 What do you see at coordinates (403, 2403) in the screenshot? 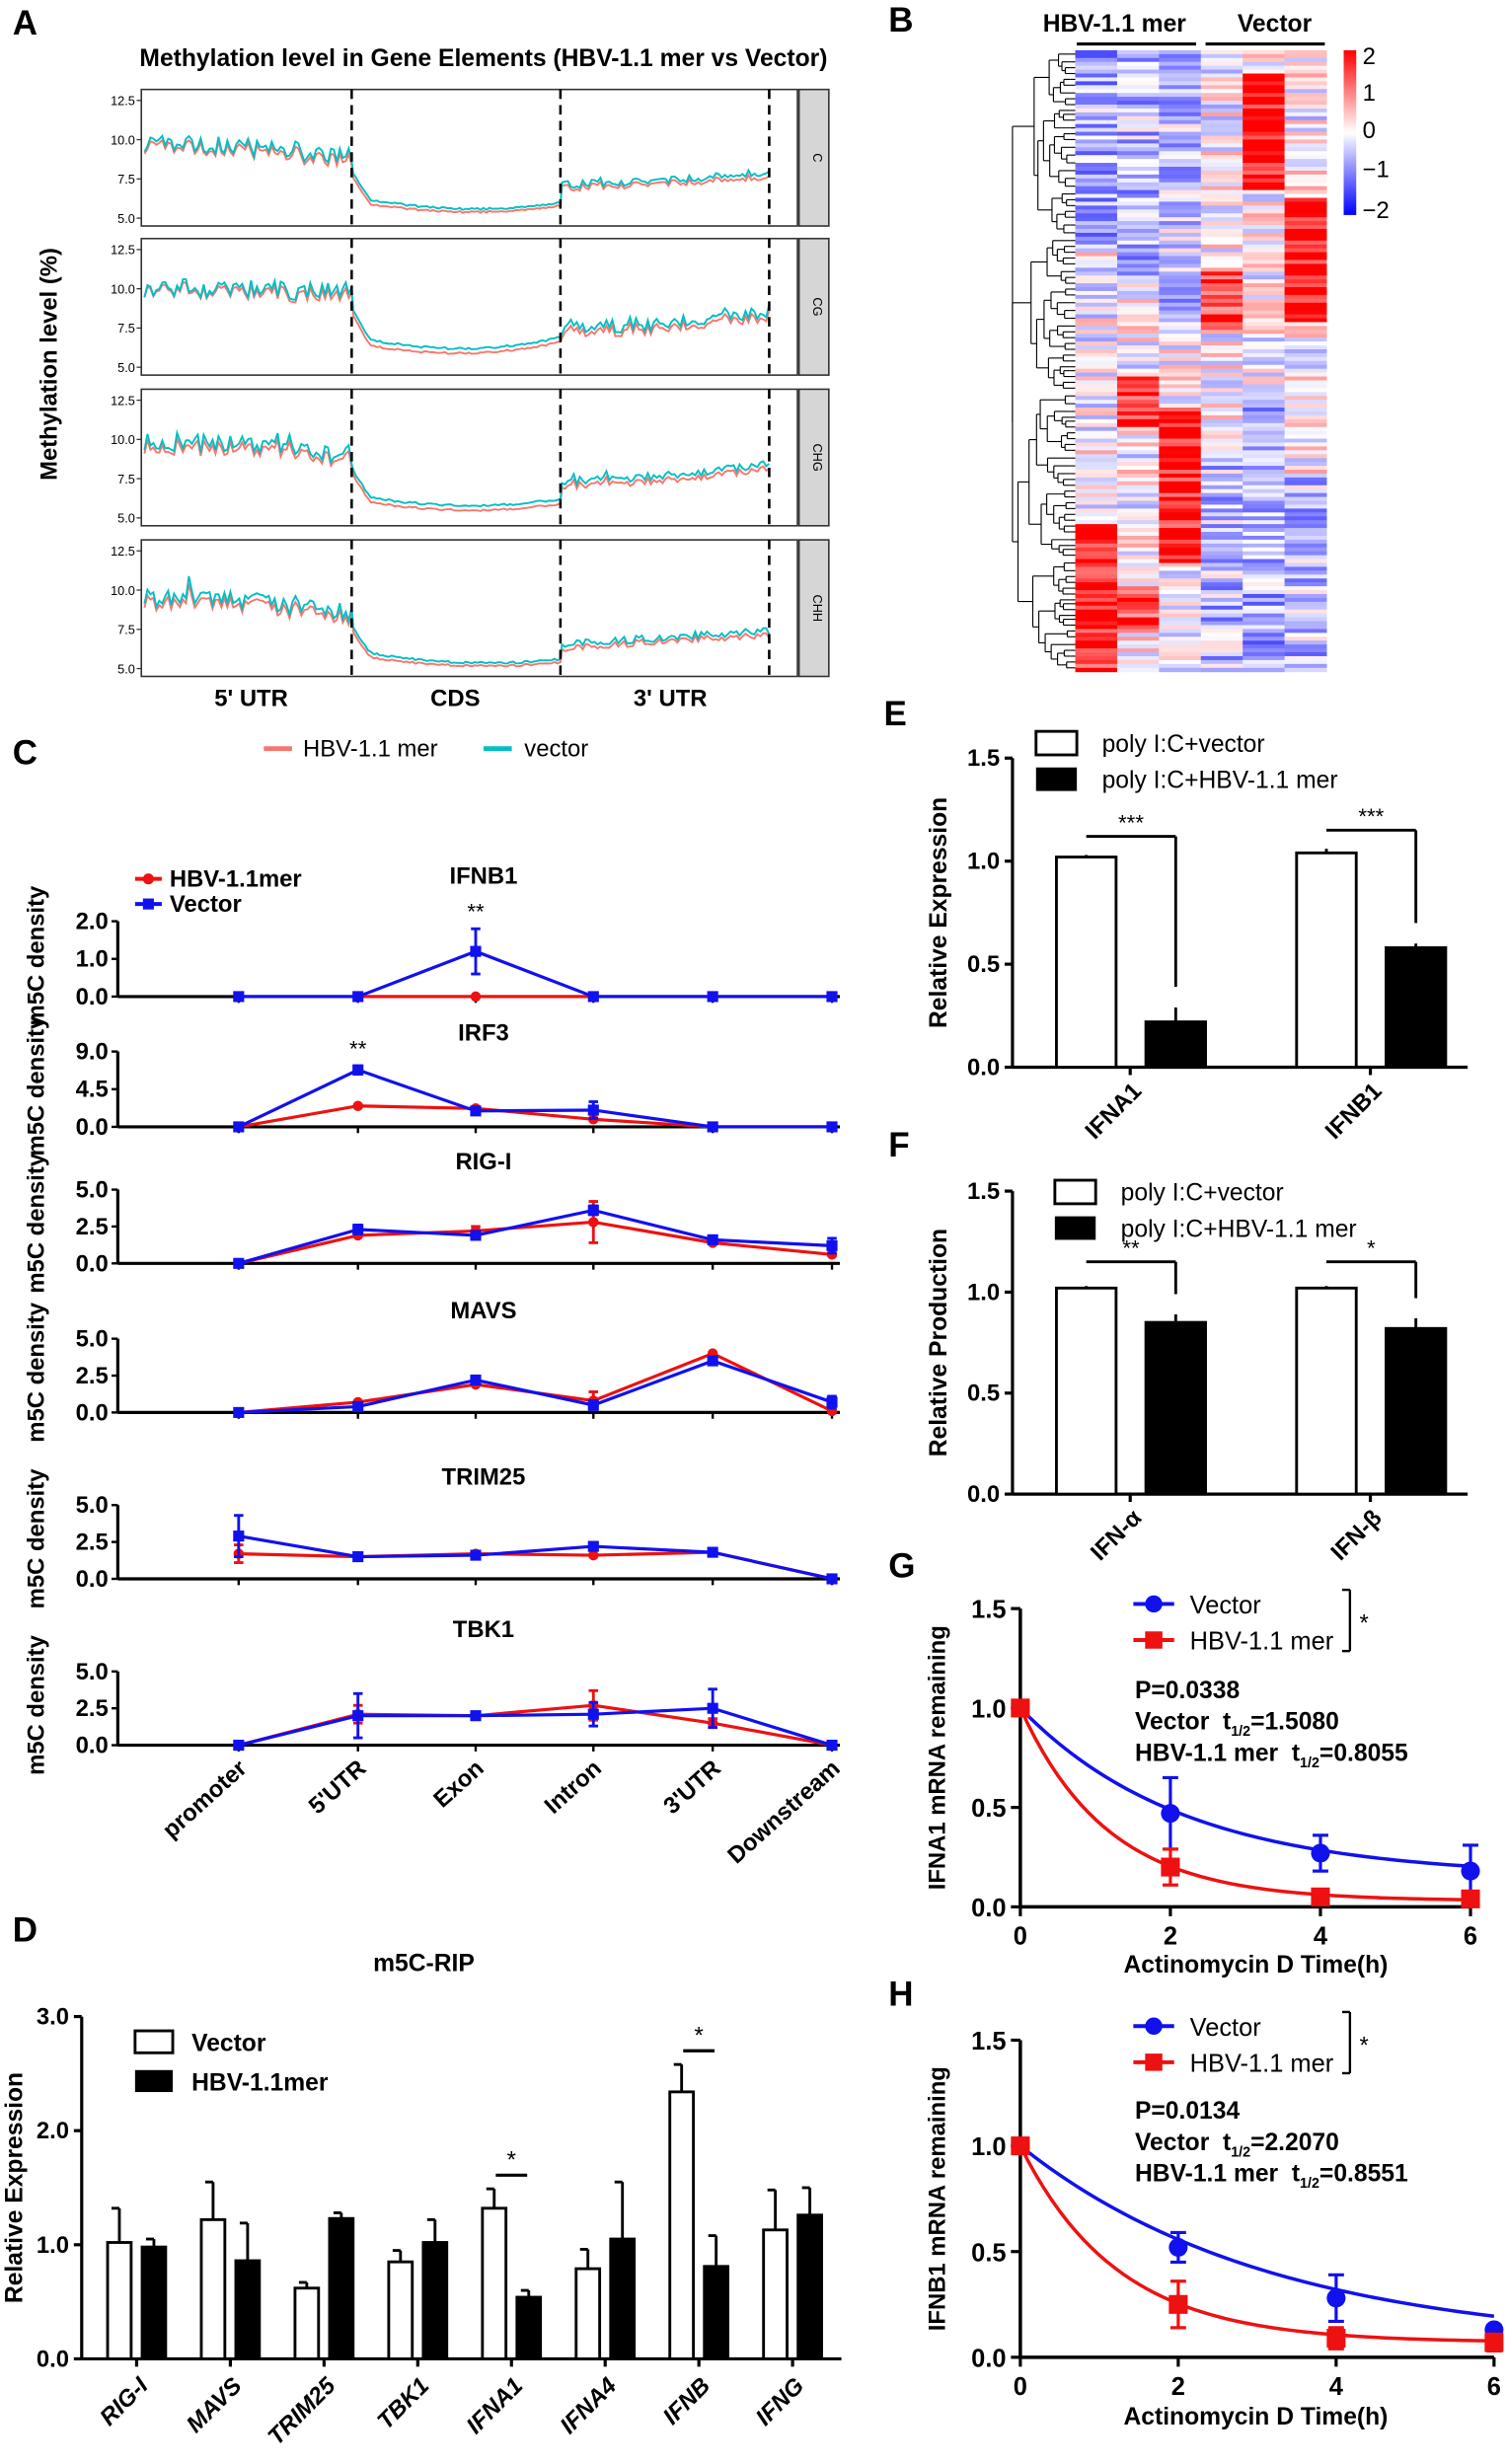
I see `x-tick-label: TBK1` at bounding box center [403, 2403].